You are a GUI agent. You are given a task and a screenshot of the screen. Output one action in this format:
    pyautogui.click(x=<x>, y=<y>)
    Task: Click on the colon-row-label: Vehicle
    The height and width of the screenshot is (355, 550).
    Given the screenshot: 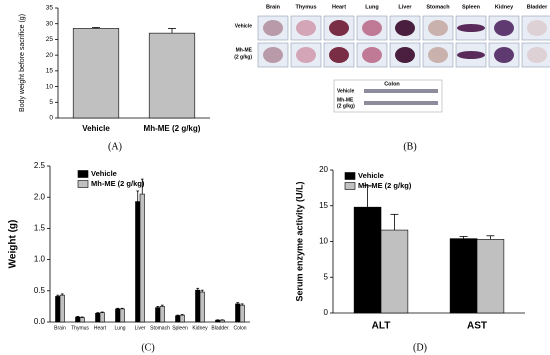 What is the action you would take?
    pyautogui.click(x=345, y=91)
    